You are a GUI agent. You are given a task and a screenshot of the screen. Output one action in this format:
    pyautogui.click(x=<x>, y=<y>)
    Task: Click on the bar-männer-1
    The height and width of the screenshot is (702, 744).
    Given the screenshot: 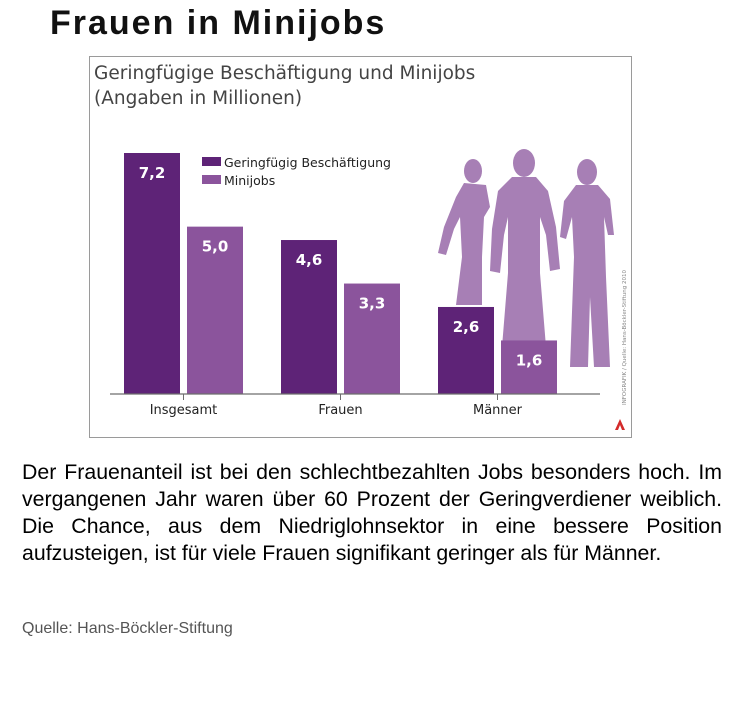 What is the action you would take?
    pyautogui.click(x=529, y=367)
    